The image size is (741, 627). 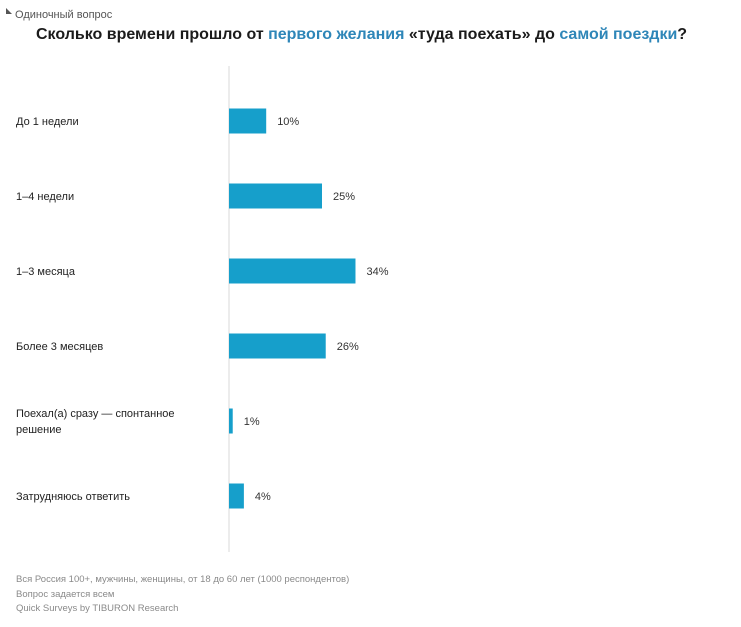 I want to click on value-label: 25%, so click(x=344, y=197).